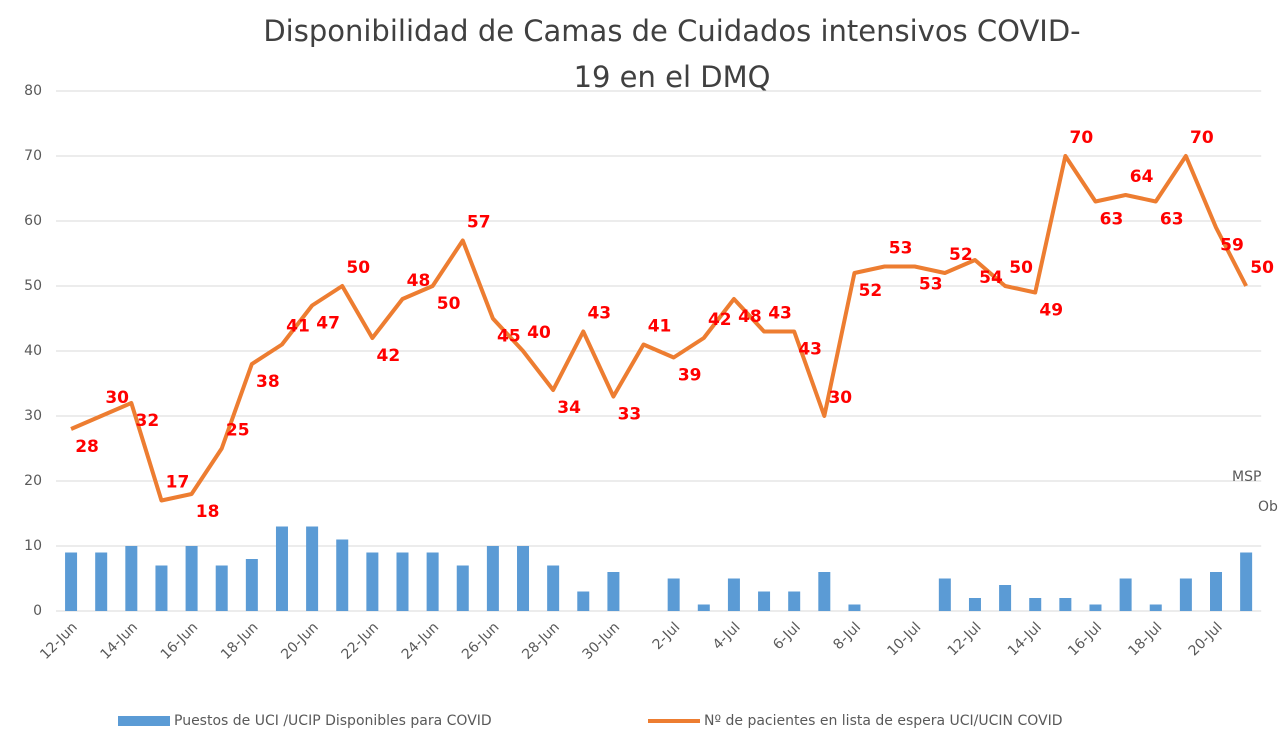  I want to click on x-tick-label: 14-Jun, so click(119, 641).